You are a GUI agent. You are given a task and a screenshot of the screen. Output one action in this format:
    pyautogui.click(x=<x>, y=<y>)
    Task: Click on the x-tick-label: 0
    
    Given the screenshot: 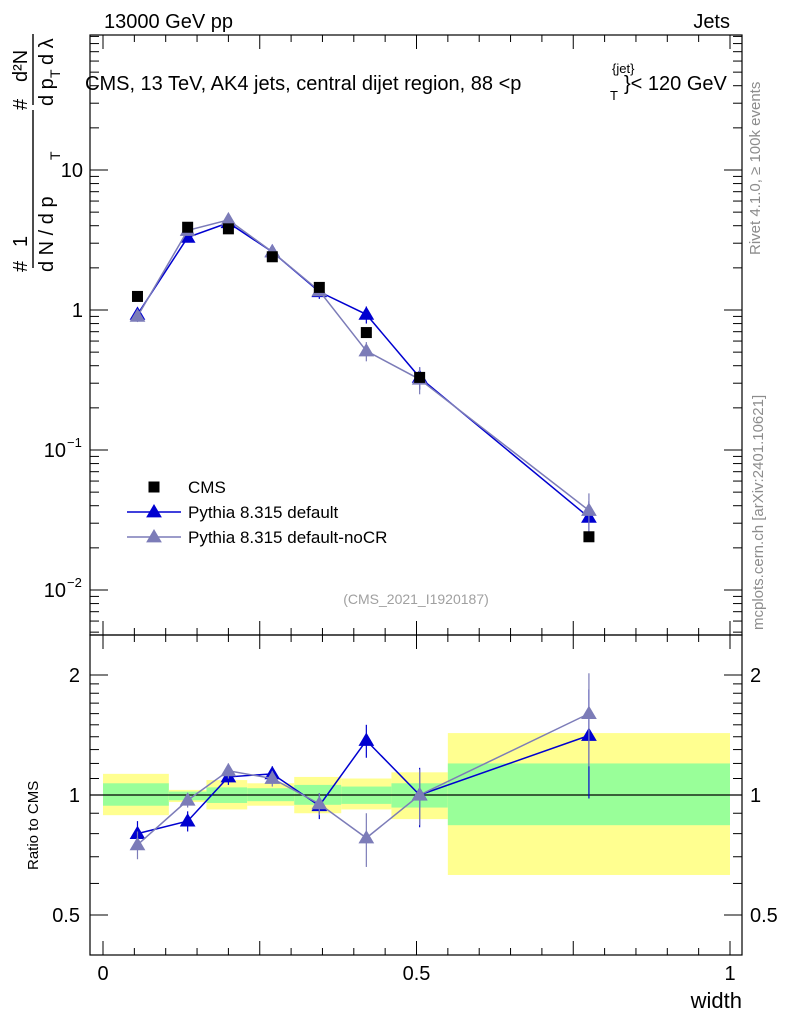 What is the action you would take?
    pyautogui.click(x=102, y=974)
    